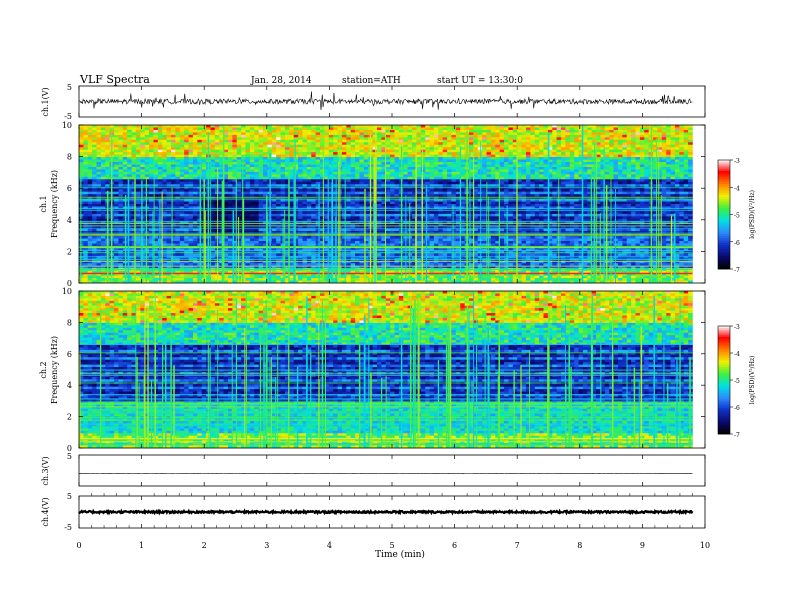  What do you see at coordinates (373, 102) in the screenshot?
I see `ch1-waveform-panel: 5 -5 ch.1(V)` at bounding box center [373, 102].